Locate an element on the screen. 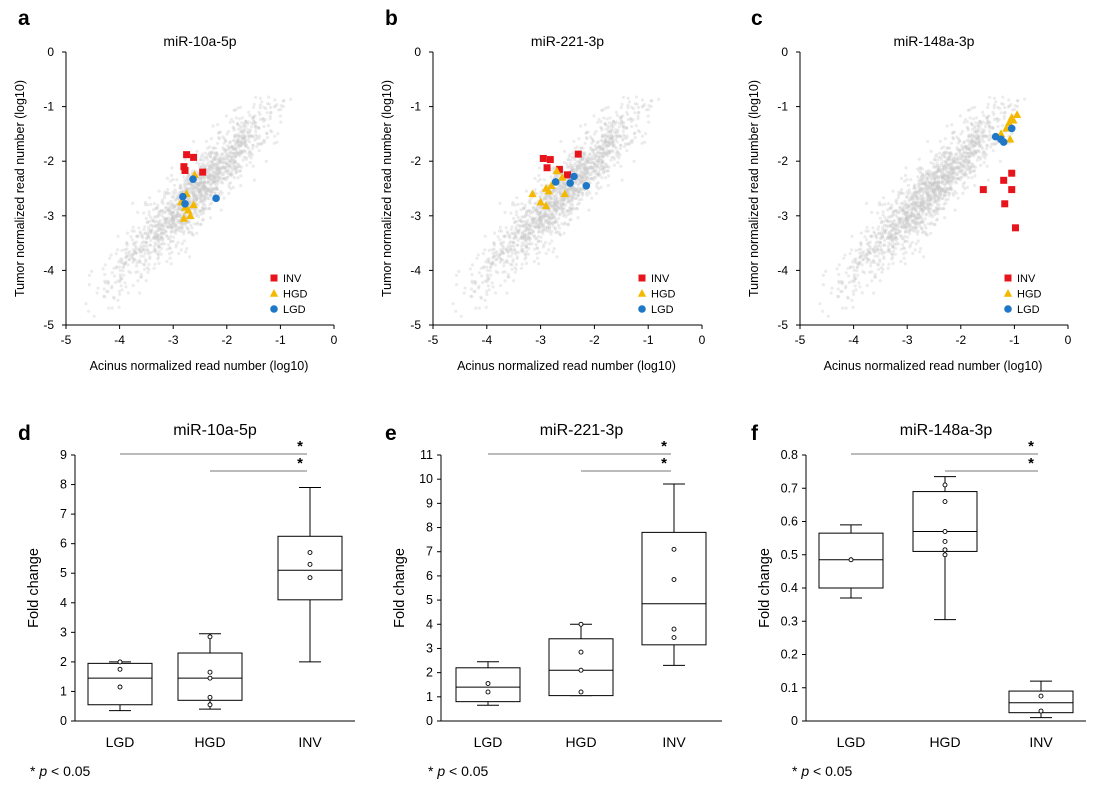 This screenshot has width=1100, height=786. x-tick-label: -2 is located at coordinates (594, 340).